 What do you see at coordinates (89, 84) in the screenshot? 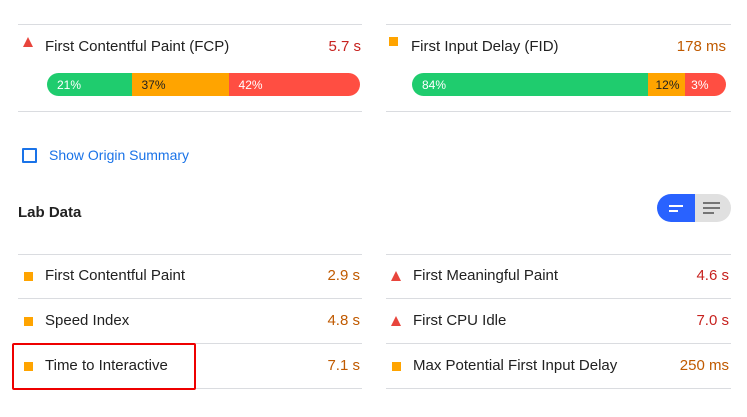
I see `good-segment: 21%` at bounding box center [89, 84].